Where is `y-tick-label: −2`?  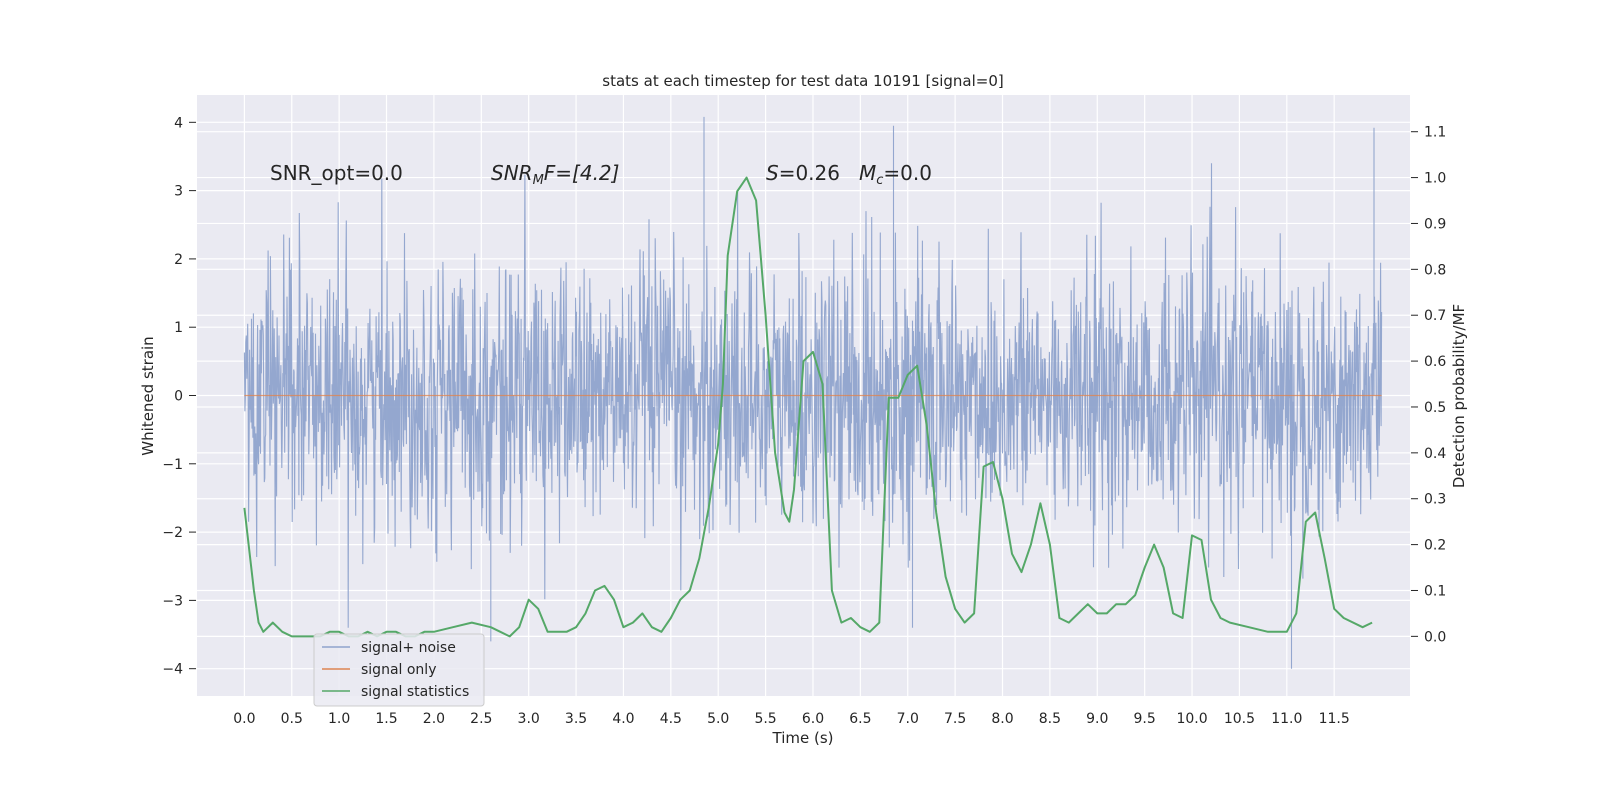
y-tick-label: −2 is located at coordinates (172, 533).